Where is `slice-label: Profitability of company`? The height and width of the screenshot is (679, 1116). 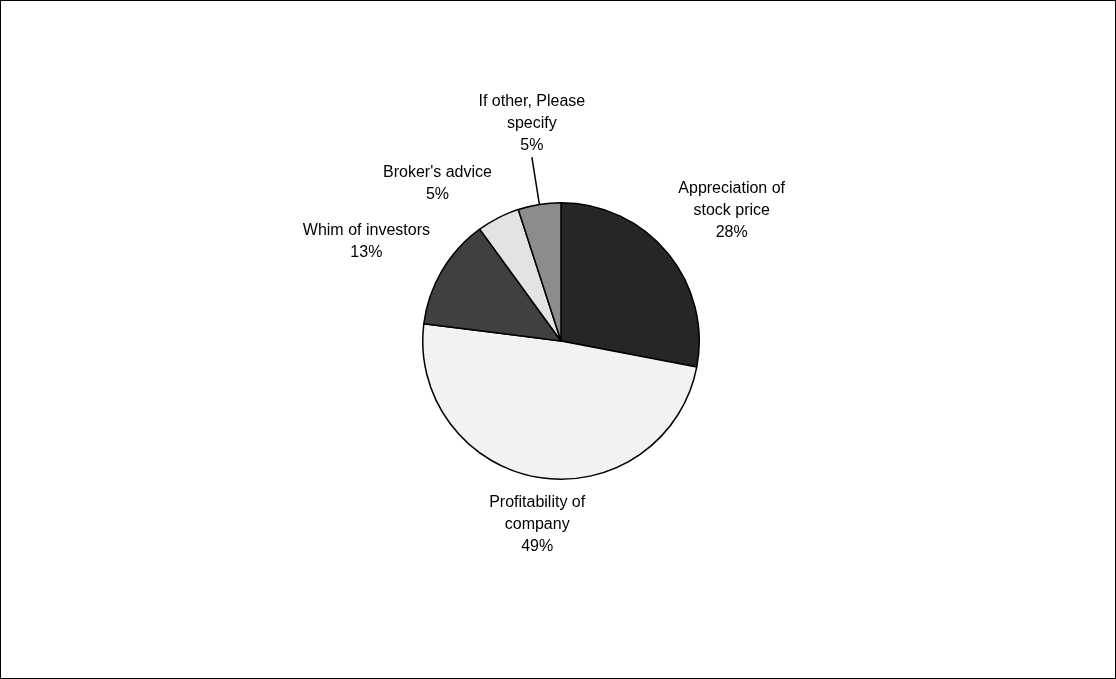 slice-label: Profitability of company is located at coordinates (537, 512).